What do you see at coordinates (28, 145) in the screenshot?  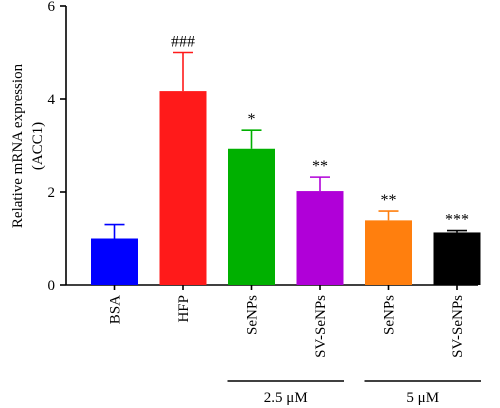 I see `y-axis-title: Relative mRNA expression (ACC1)` at bounding box center [28, 145].